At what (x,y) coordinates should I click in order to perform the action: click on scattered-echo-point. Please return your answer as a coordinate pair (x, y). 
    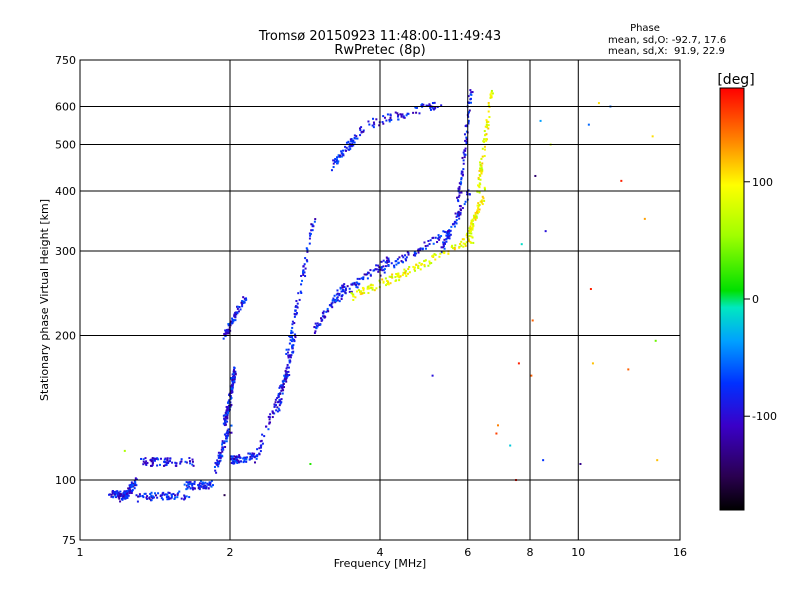
    Looking at the image, I should click on (540, 120).